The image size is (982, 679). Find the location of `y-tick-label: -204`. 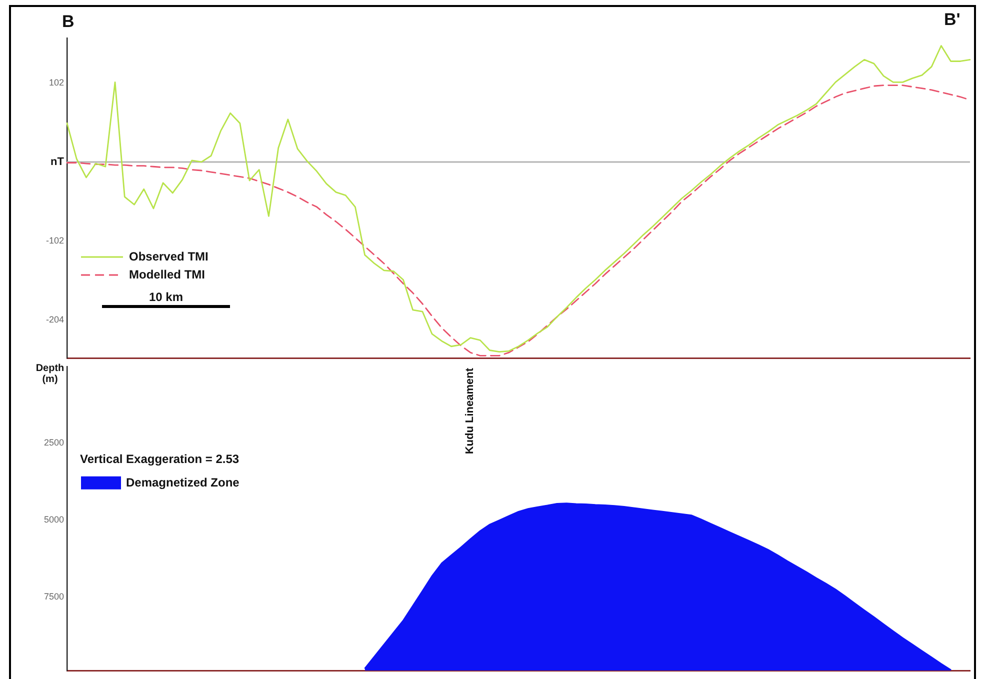

y-tick-label: -204 is located at coordinates (55, 319).